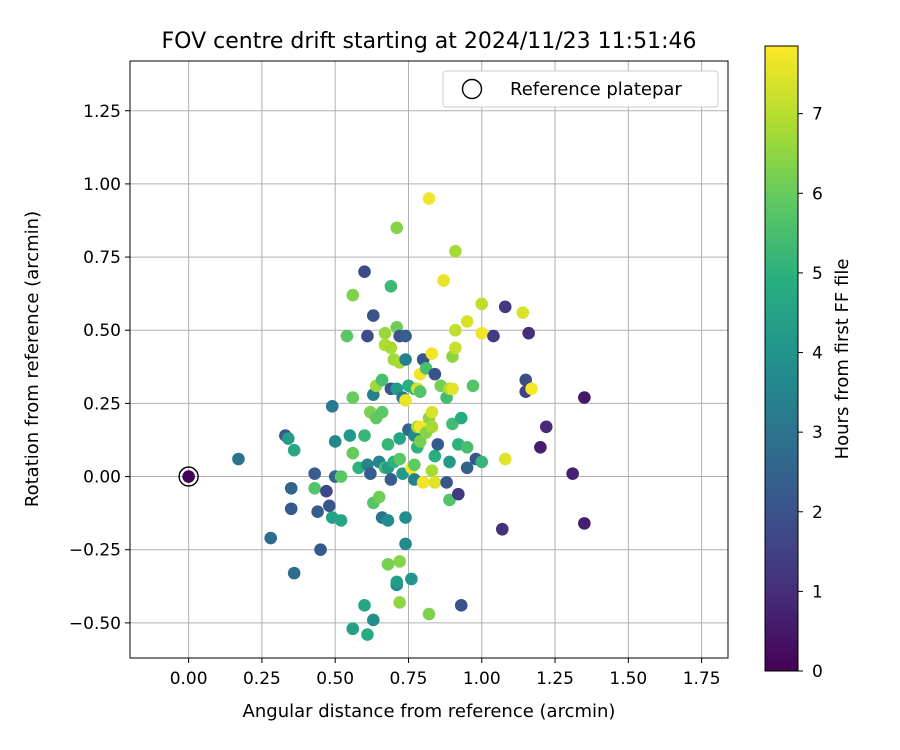 This screenshot has height=750, width=900. I want to click on y-tick-label: 0.50, so click(102, 331).